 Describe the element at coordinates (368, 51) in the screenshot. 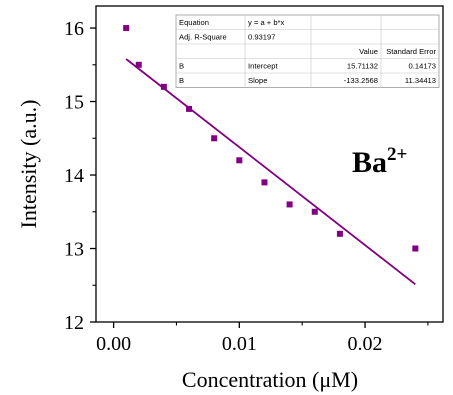

I see `fit-table-cell: Value` at that location.